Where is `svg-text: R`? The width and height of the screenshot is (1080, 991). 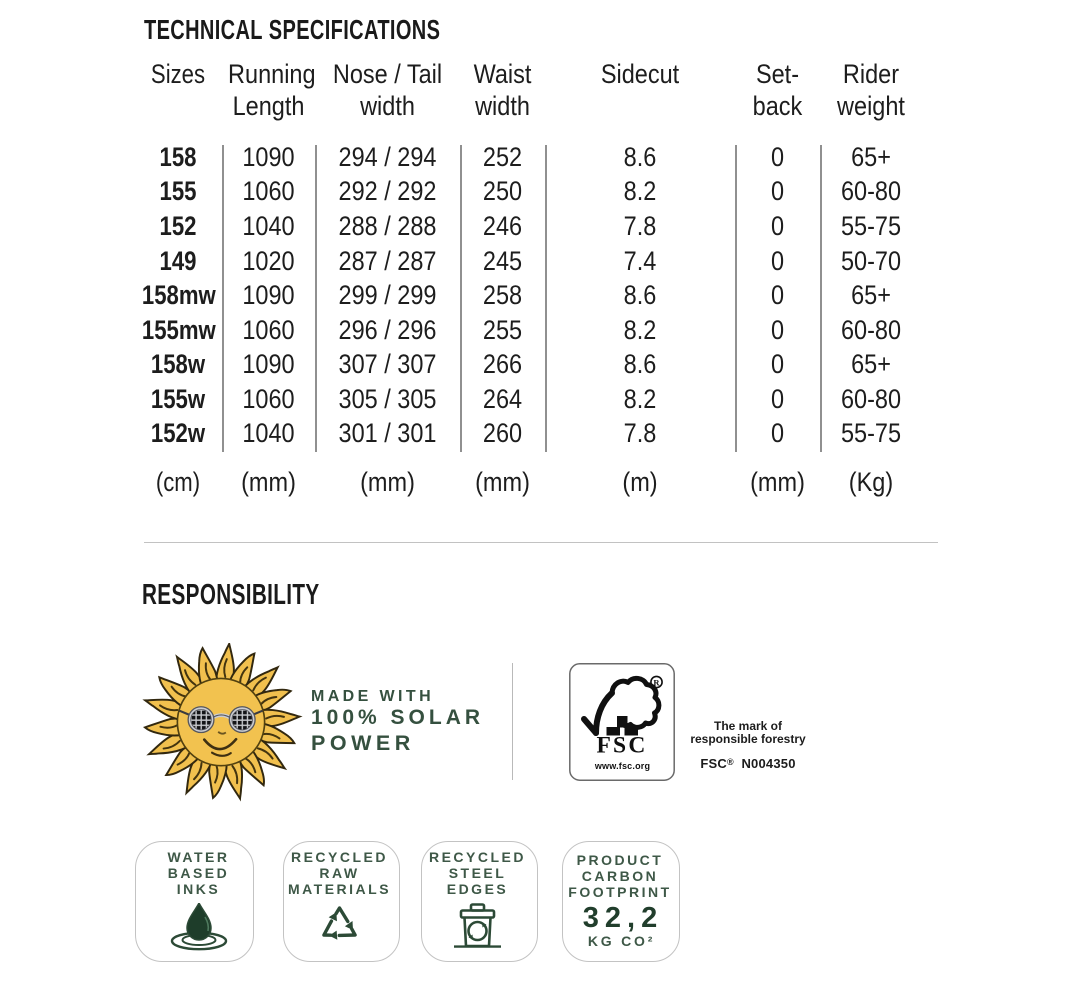 svg-text: R is located at coordinates (656, 683).